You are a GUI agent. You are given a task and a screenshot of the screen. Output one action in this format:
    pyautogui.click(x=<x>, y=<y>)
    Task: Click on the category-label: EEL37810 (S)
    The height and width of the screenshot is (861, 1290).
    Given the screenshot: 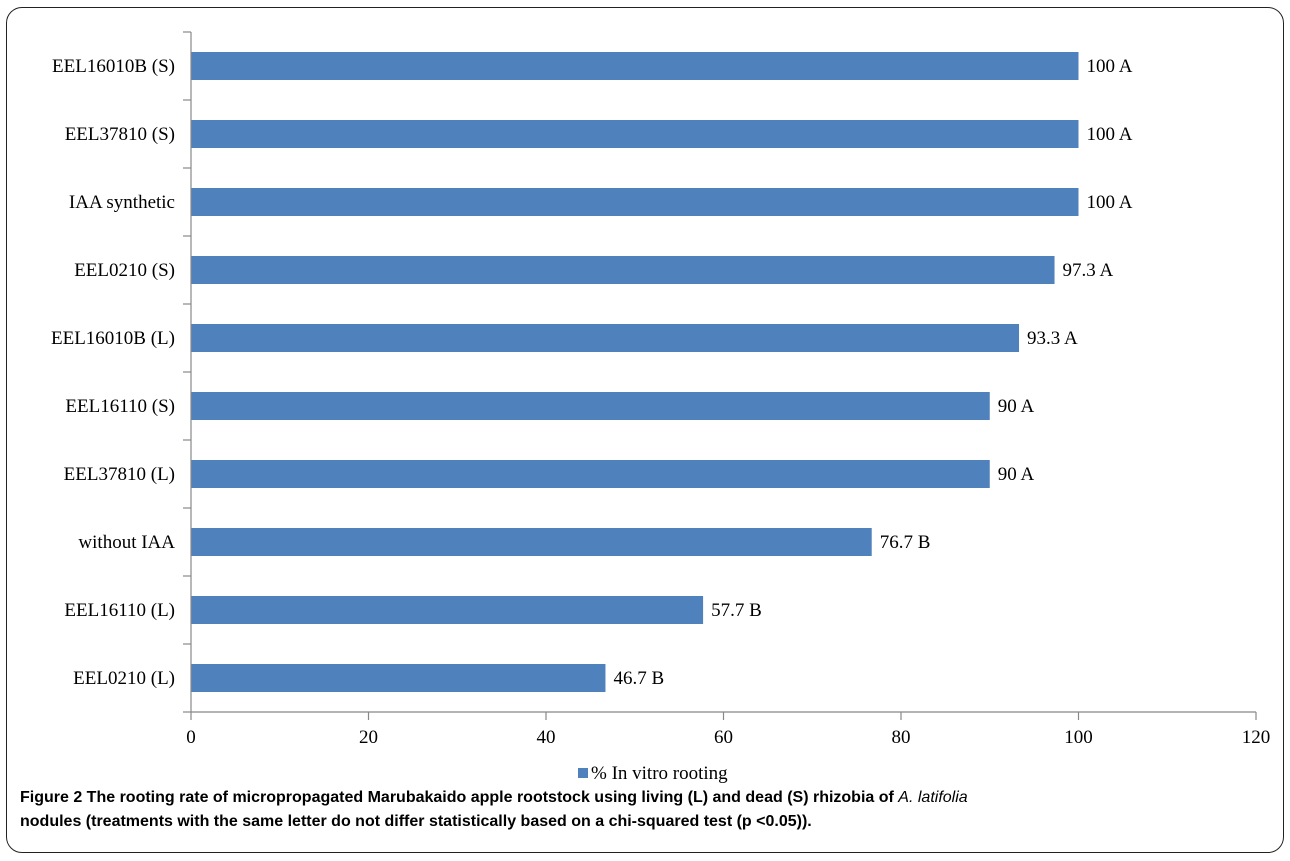 What is the action you would take?
    pyautogui.click(x=120, y=134)
    